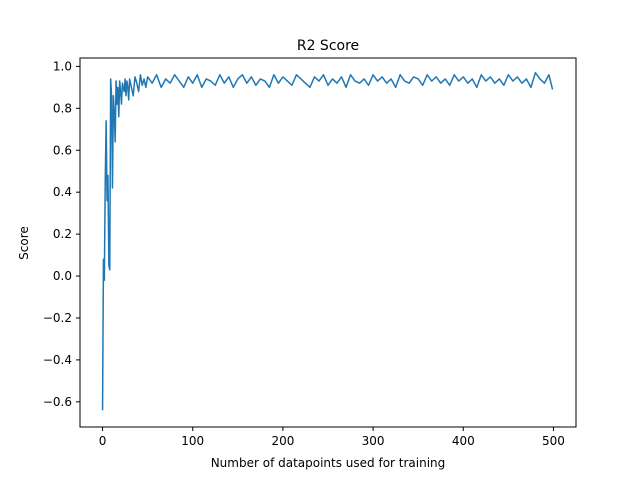 This screenshot has height=480, width=640. Describe the element at coordinates (62, 192) in the screenshot. I see `y-tick-label: 0.4` at that location.